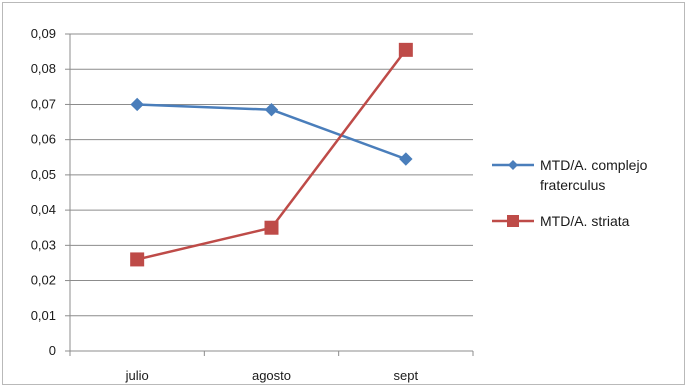 The height and width of the screenshot is (388, 688). What do you see at coordinates (43, 174) in the screenshot?
I see `y-tick-label: 0,05` at bounding box center [43, 174].